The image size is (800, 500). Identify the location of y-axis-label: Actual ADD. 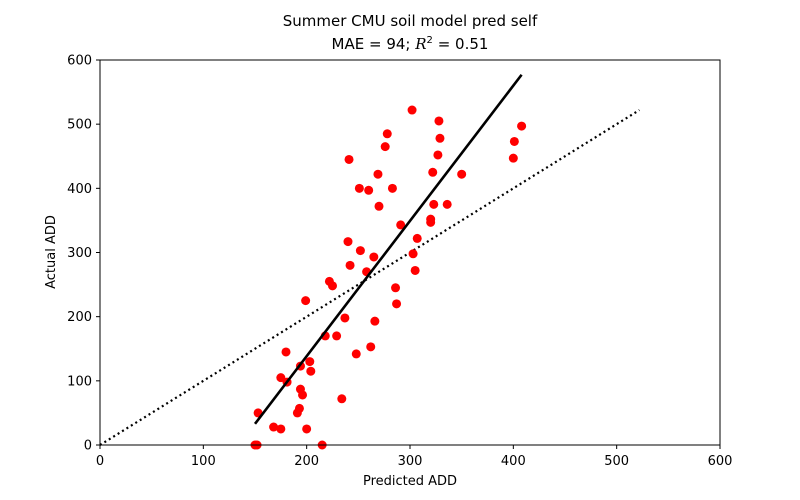
(51, 252).